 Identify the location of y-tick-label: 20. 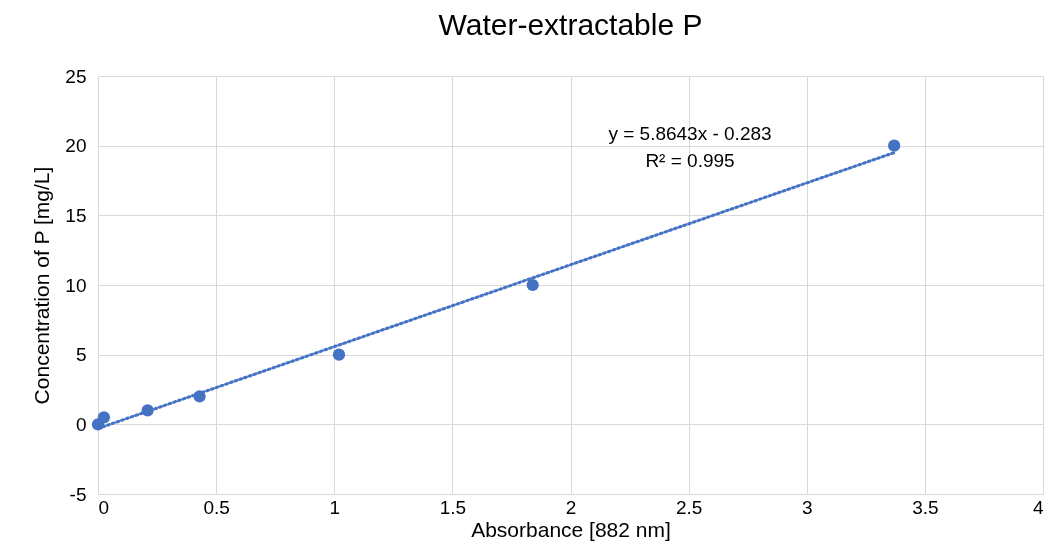
(76, 146).